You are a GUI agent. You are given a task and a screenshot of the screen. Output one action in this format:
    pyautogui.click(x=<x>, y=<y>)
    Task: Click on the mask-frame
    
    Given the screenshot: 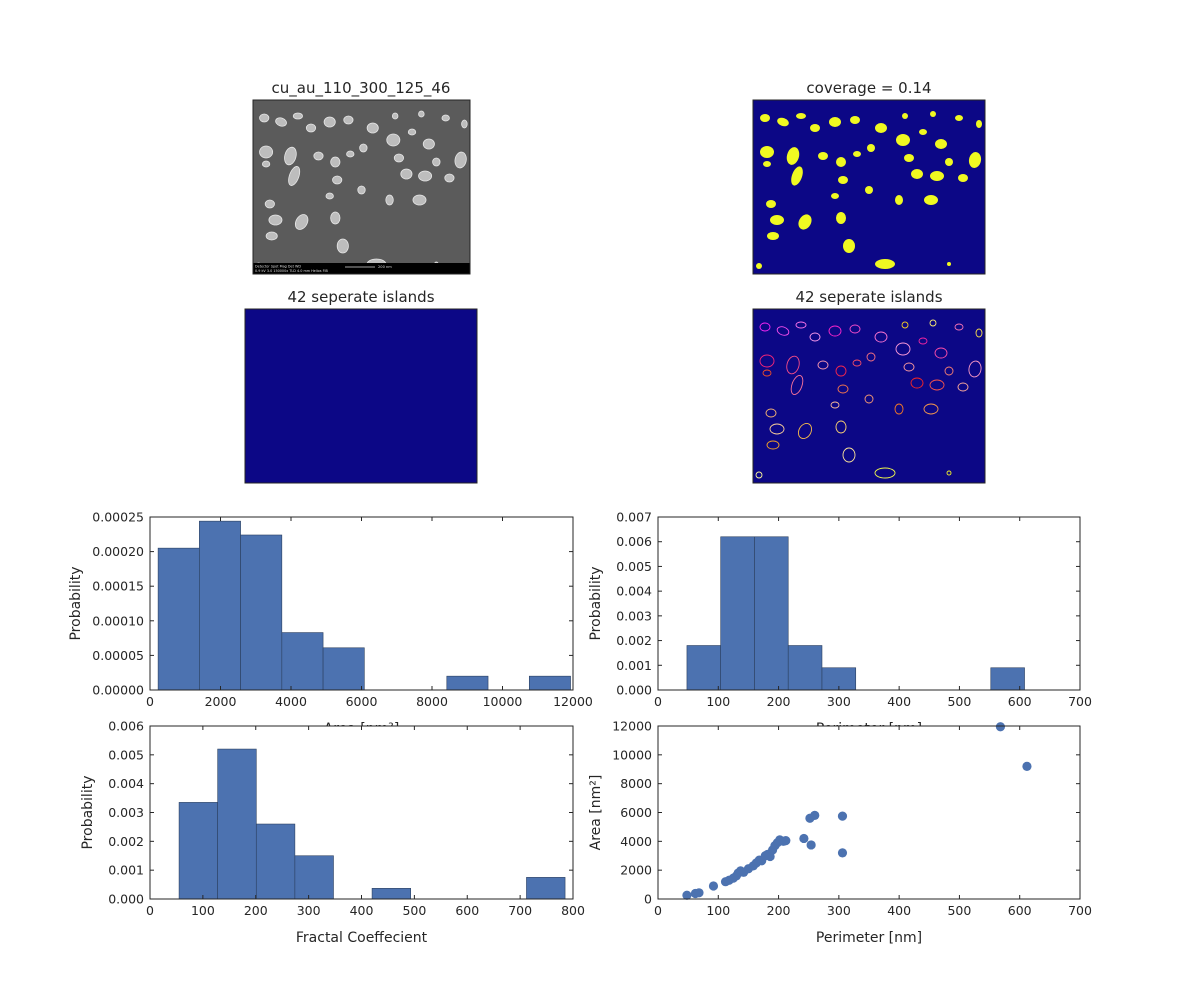 What is the action you would take?
    pyautogui.click(x=869, y=187)
    